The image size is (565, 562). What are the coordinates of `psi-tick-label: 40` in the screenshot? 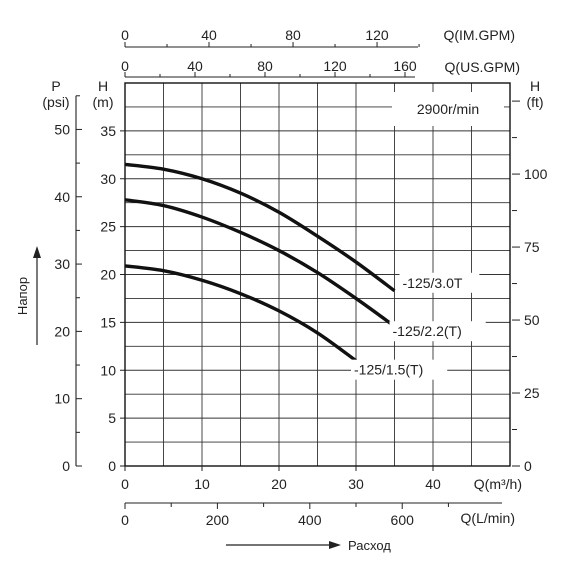 It's located at (62, 197).